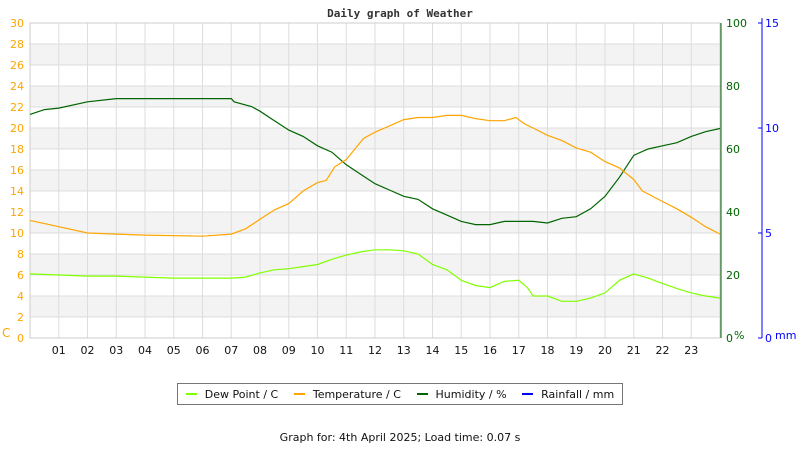 The height and width of the screenshot is (450, 800). Describe the element at coordinates (772, 23) in the screenshot. I see `y-far-right-tick-label: 15` at that location.